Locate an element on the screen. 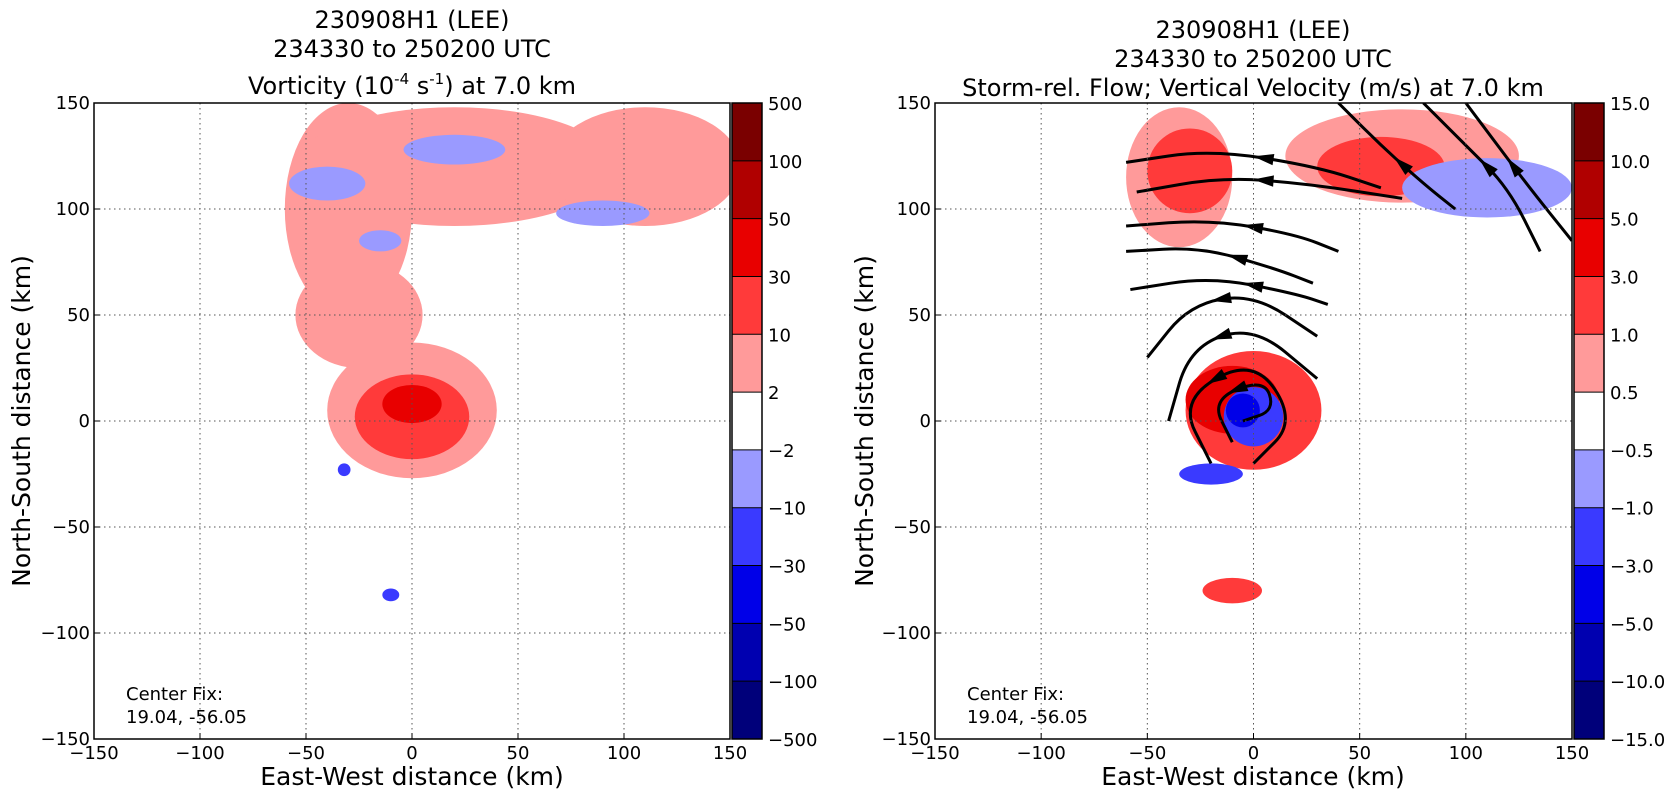 This screenshot has height=797, width=1677. x-tick-label: 150 is located at coordinates (1572, 753).